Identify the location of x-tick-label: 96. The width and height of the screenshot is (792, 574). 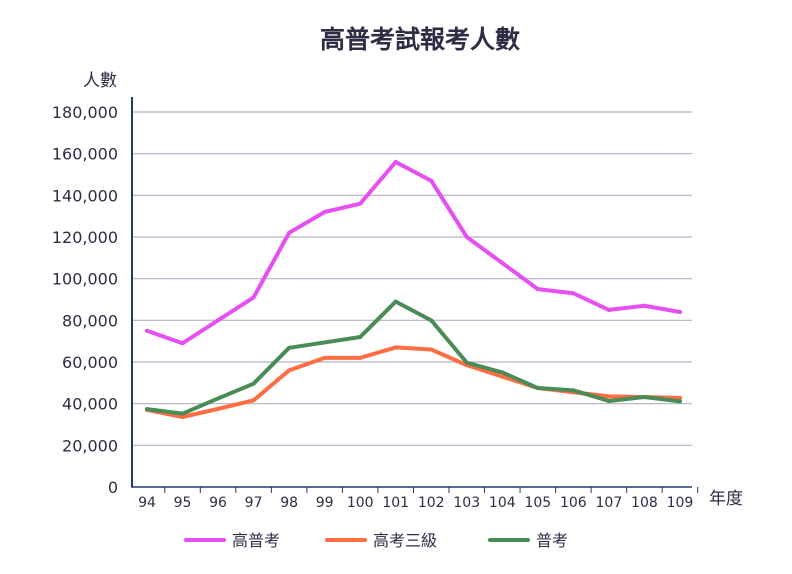
(218, 503).